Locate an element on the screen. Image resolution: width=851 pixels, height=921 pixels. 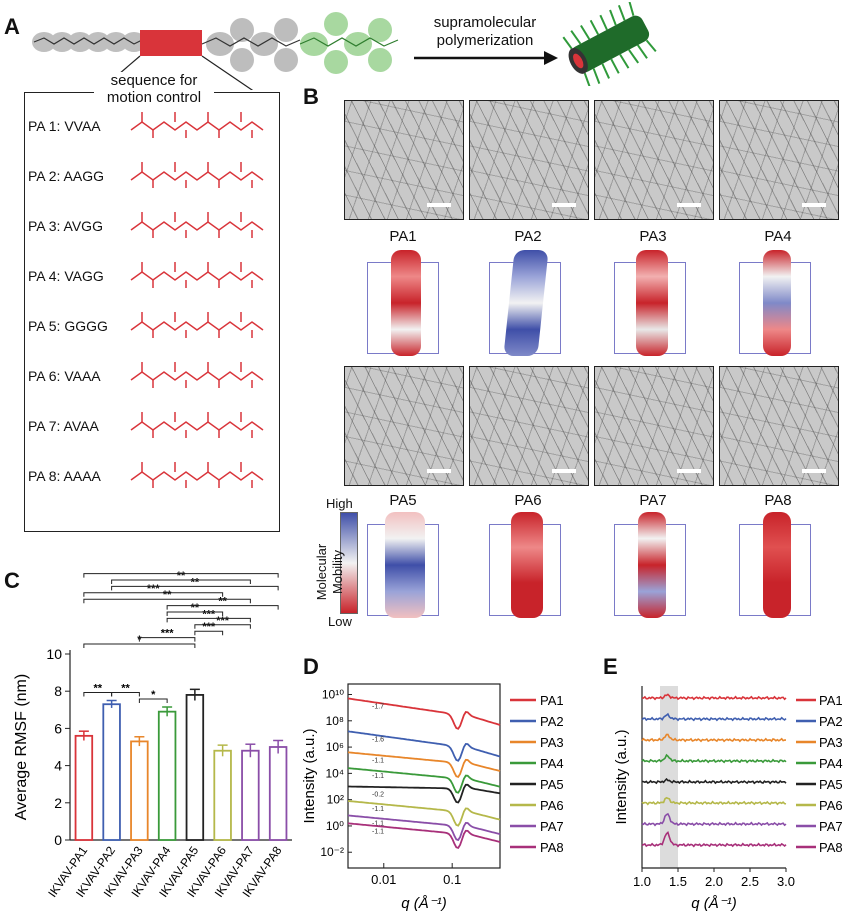
simulation-pa1 is located at coordinates (408, 303).